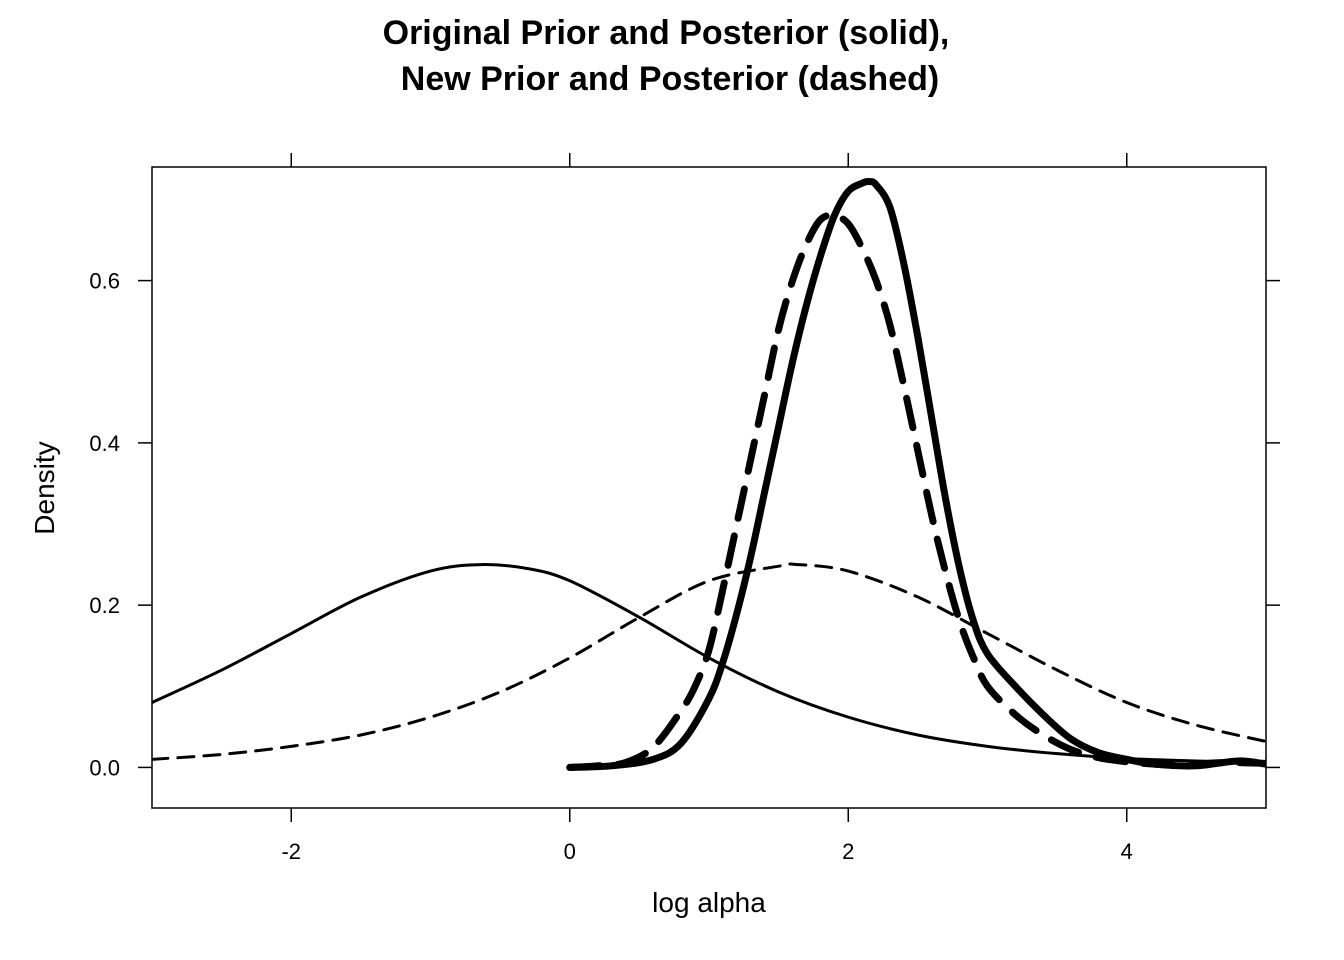 The height and width of the screenshot is (960, 1344). I want to click on y-axis-title: Density, so click(44, 487).